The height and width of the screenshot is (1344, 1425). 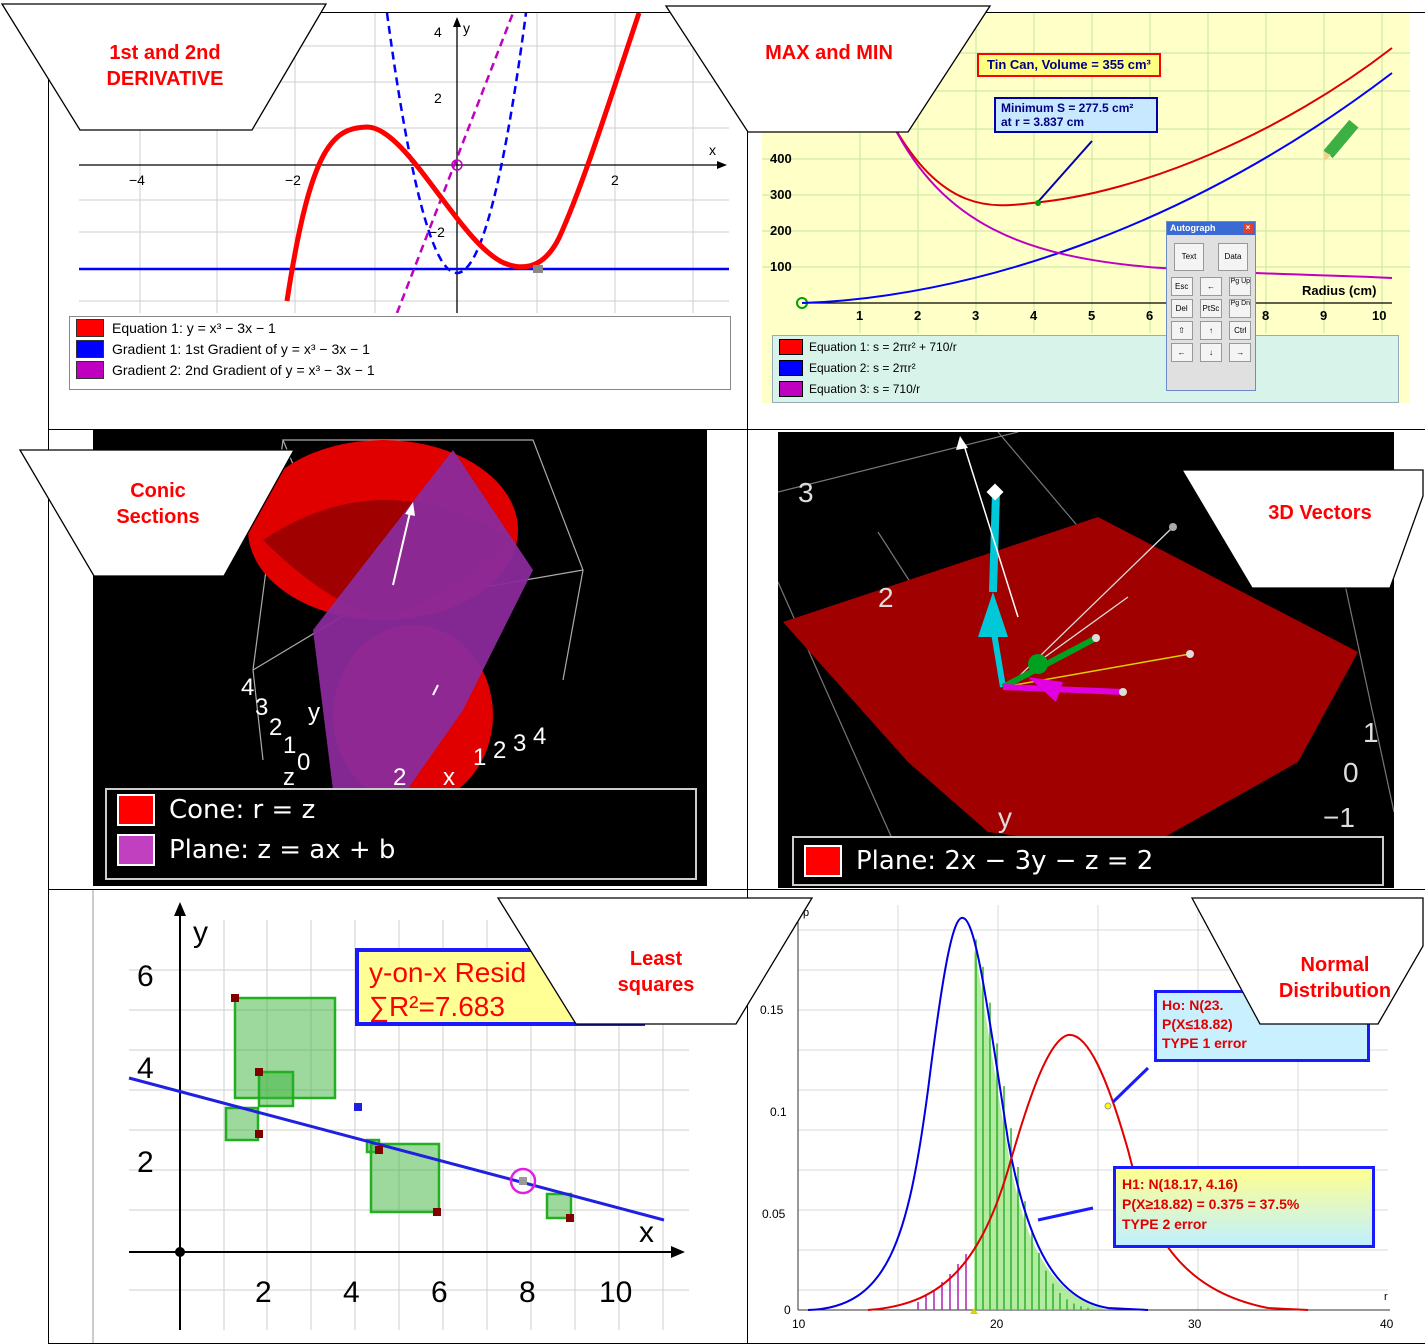 I want to click on legend-text: Equation 1: s = 2πr² + 710/r, so click(x=883, y=346).